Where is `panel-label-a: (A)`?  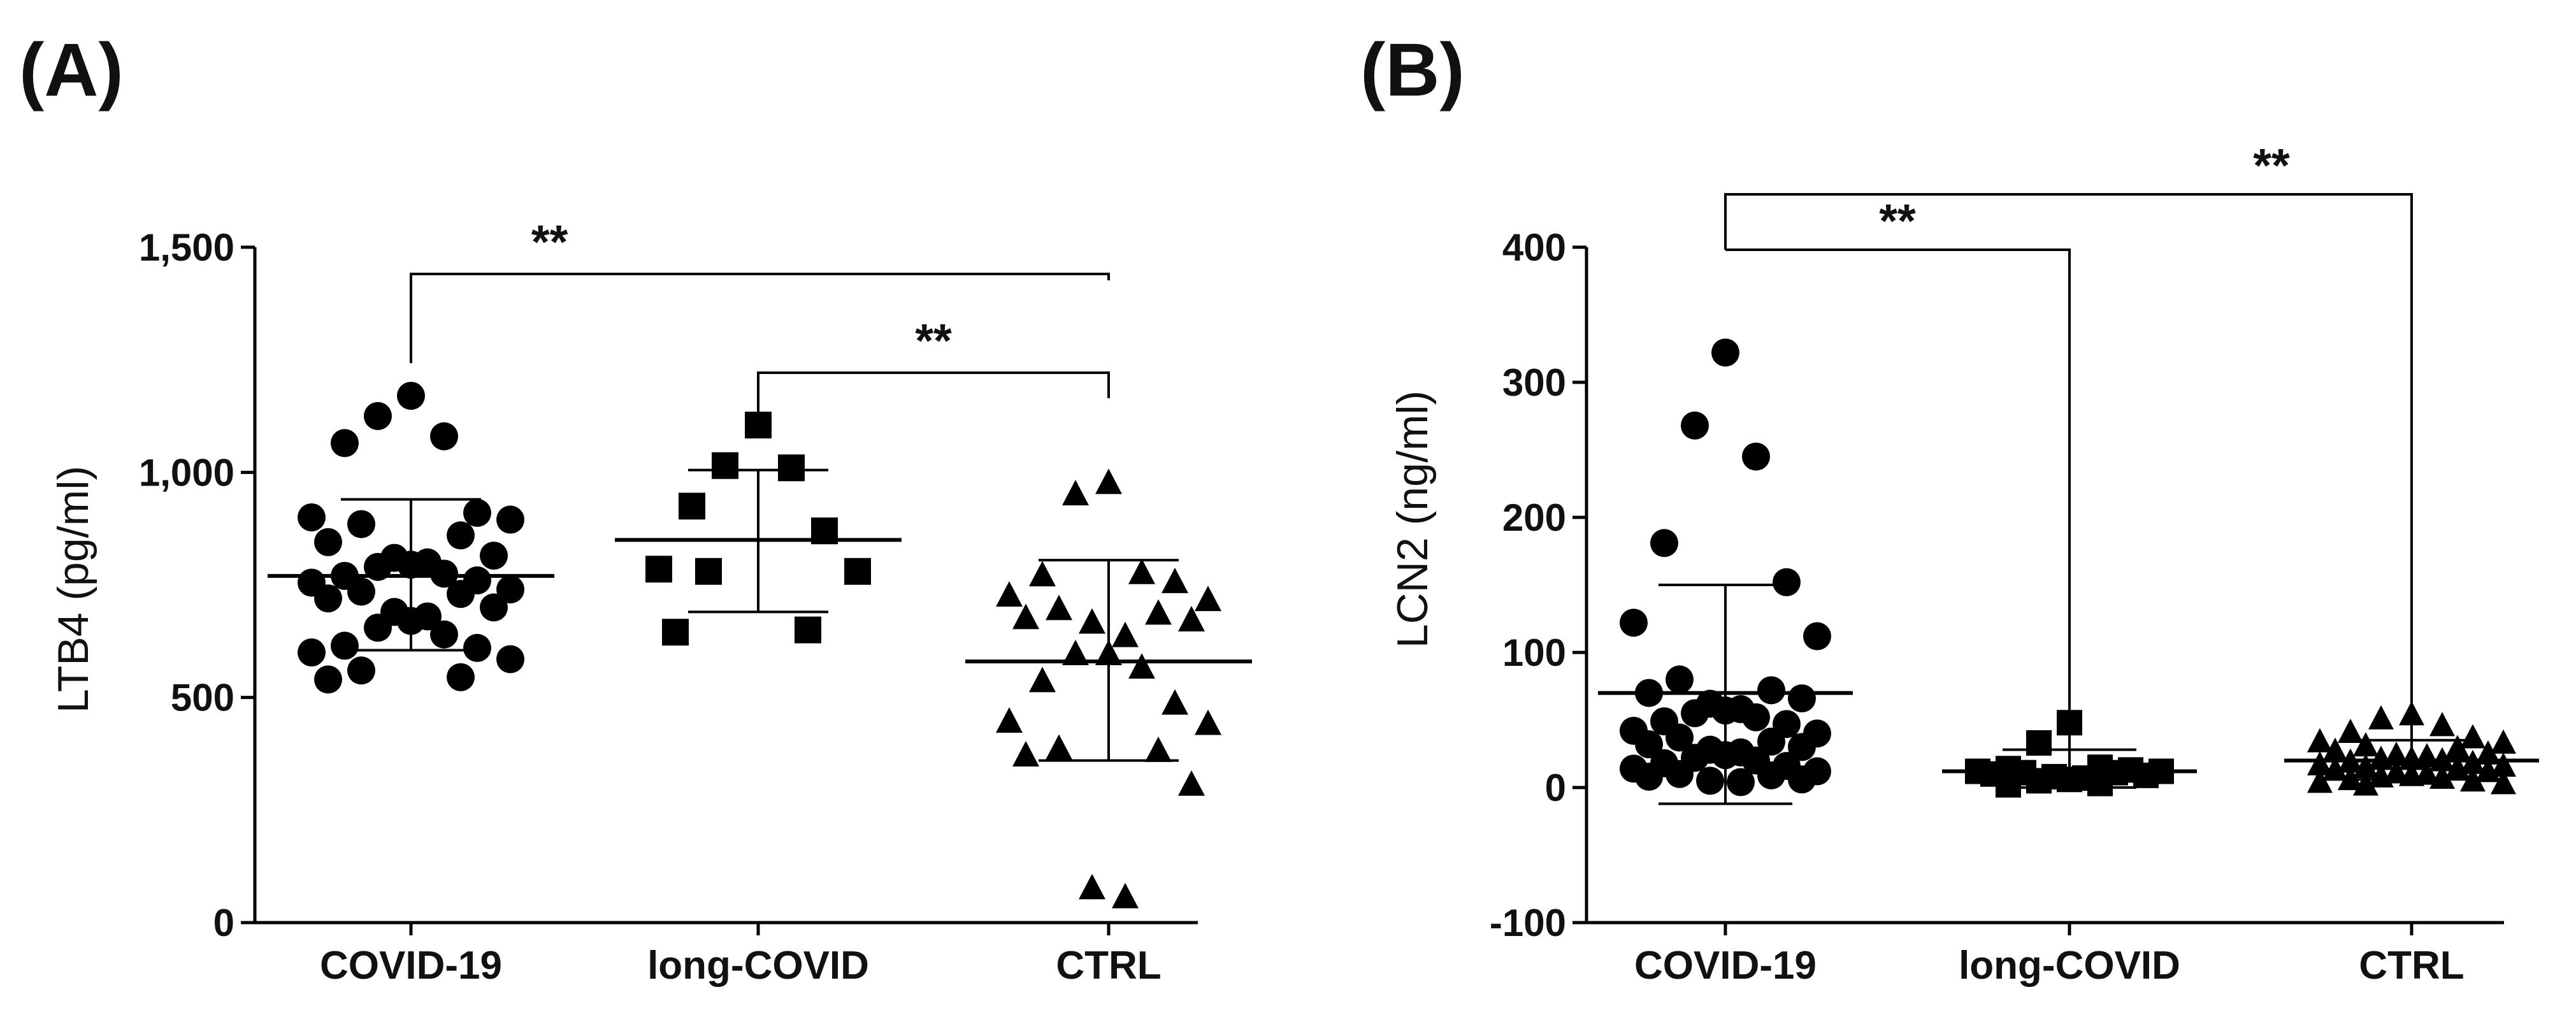 panel-label-a: (A) is located at coordinates (71, 70).